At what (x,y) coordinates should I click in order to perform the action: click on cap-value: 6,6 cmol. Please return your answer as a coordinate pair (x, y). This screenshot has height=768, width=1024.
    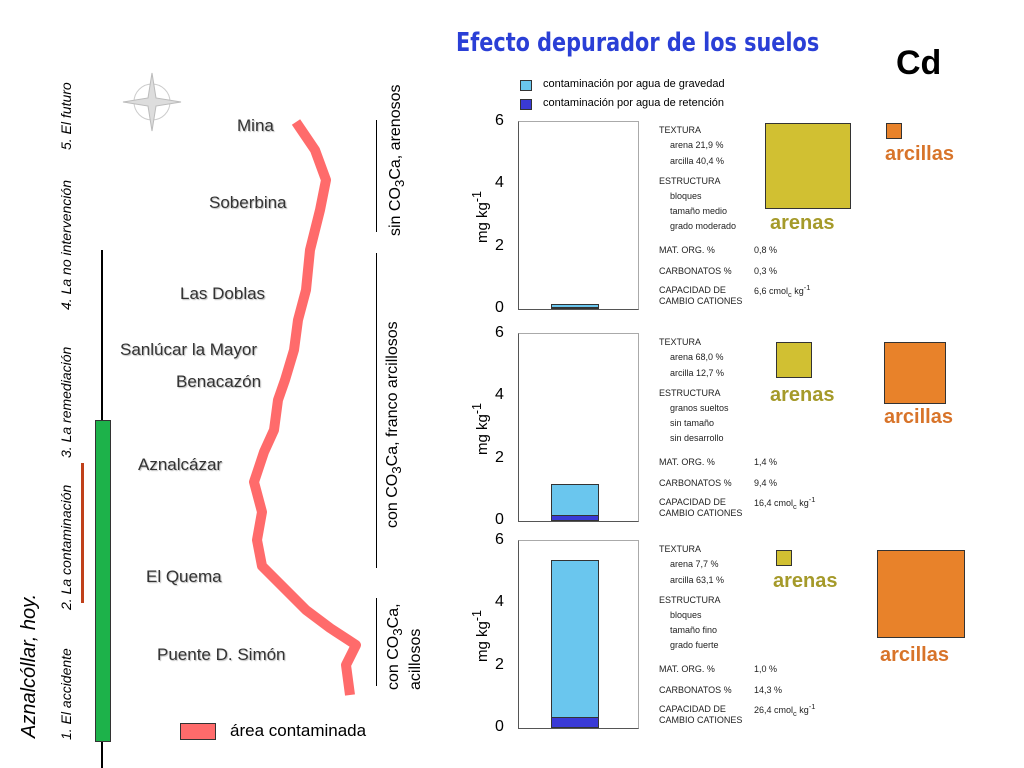
    Looking at the image, I should click on (771, 291).